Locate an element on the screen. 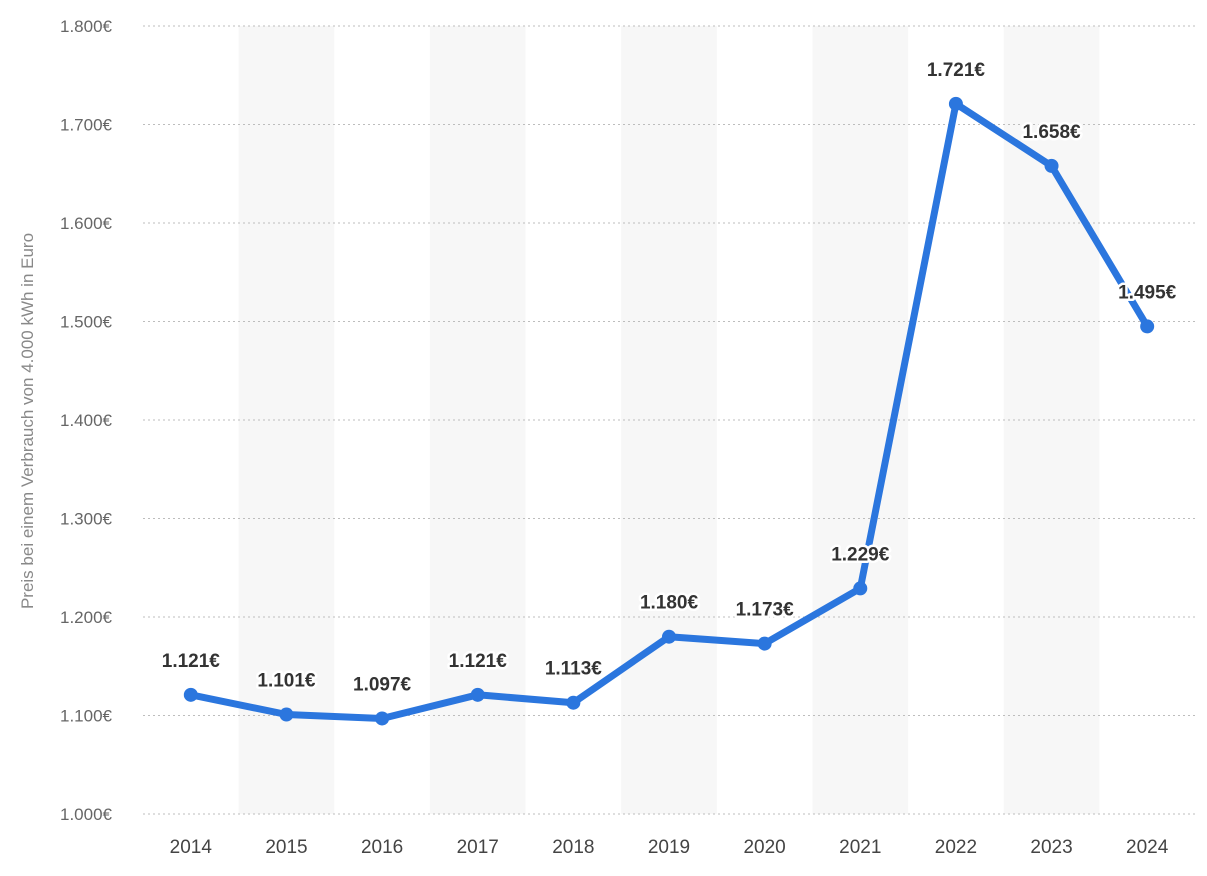 The height and width of the screenshot is (876, 1207). y-tick-label: 1.200€ is located at coordinates (86, 617).